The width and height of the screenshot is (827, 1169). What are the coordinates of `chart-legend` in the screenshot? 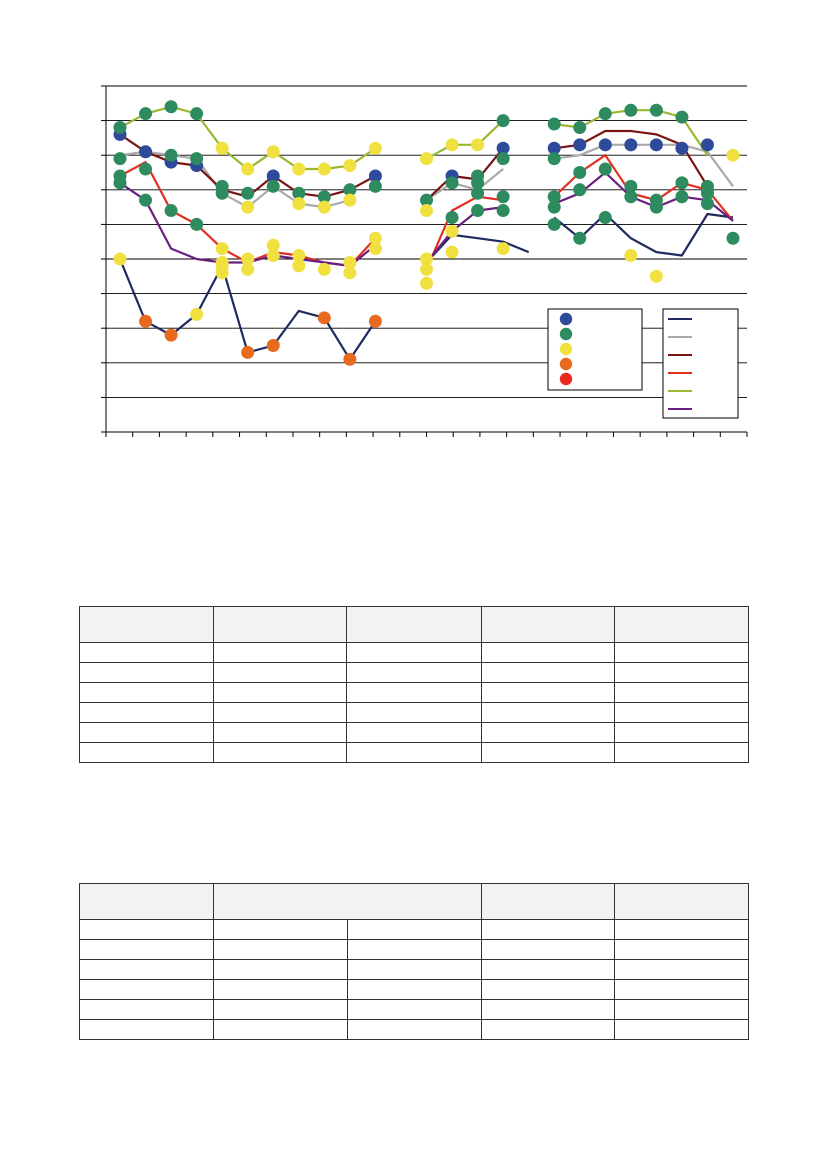 It's located at (643, 363).